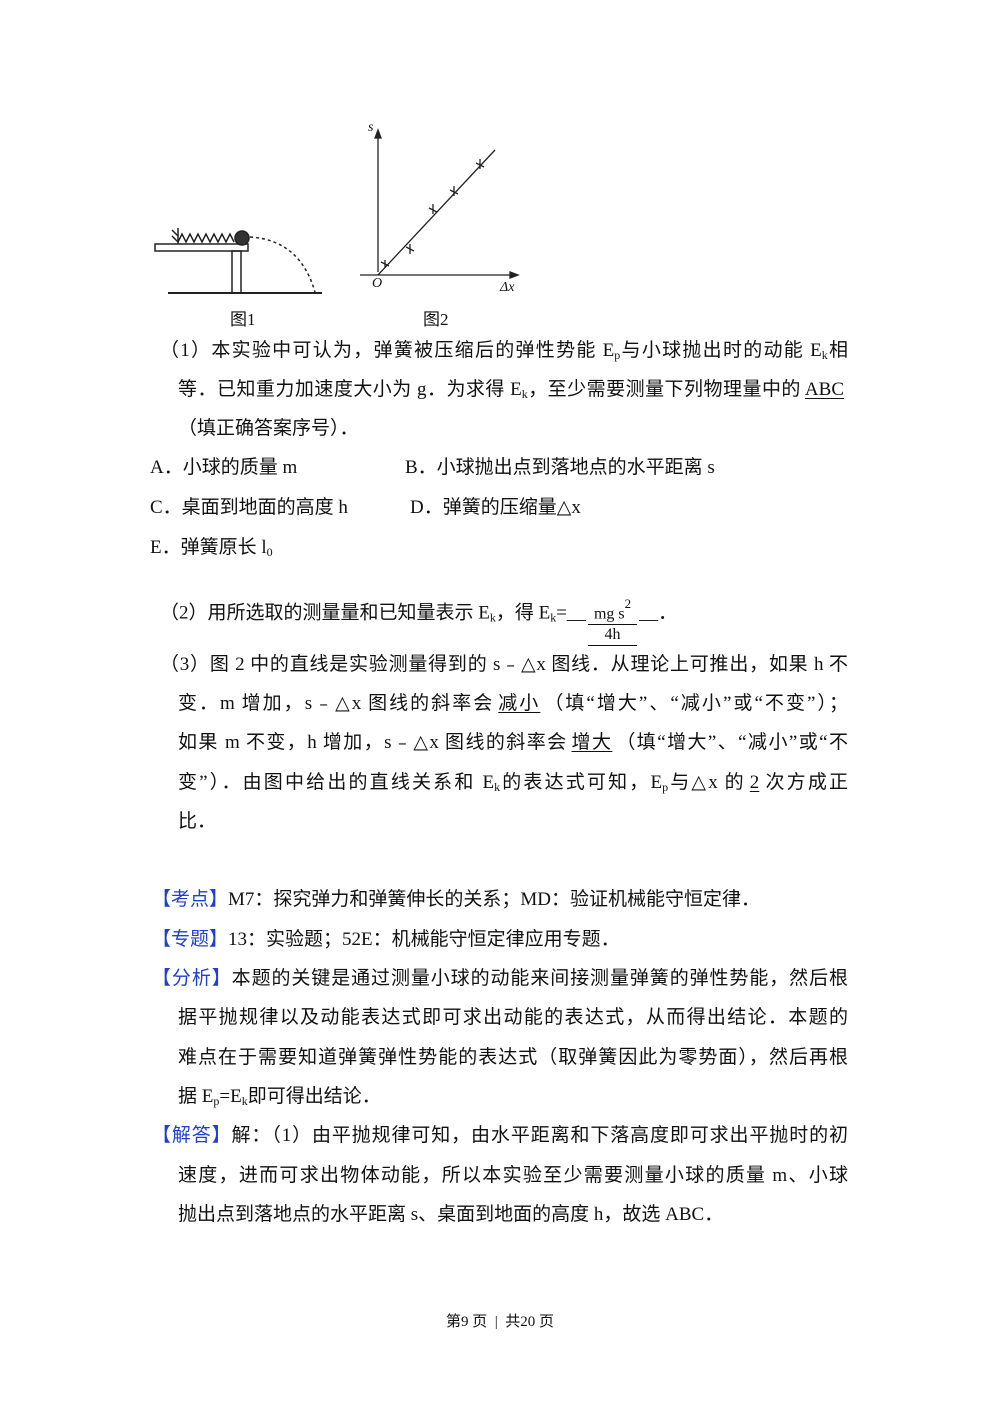 The image size is (1000, 1414). I want to click on section-label: 【分析】, so click(192, 978).